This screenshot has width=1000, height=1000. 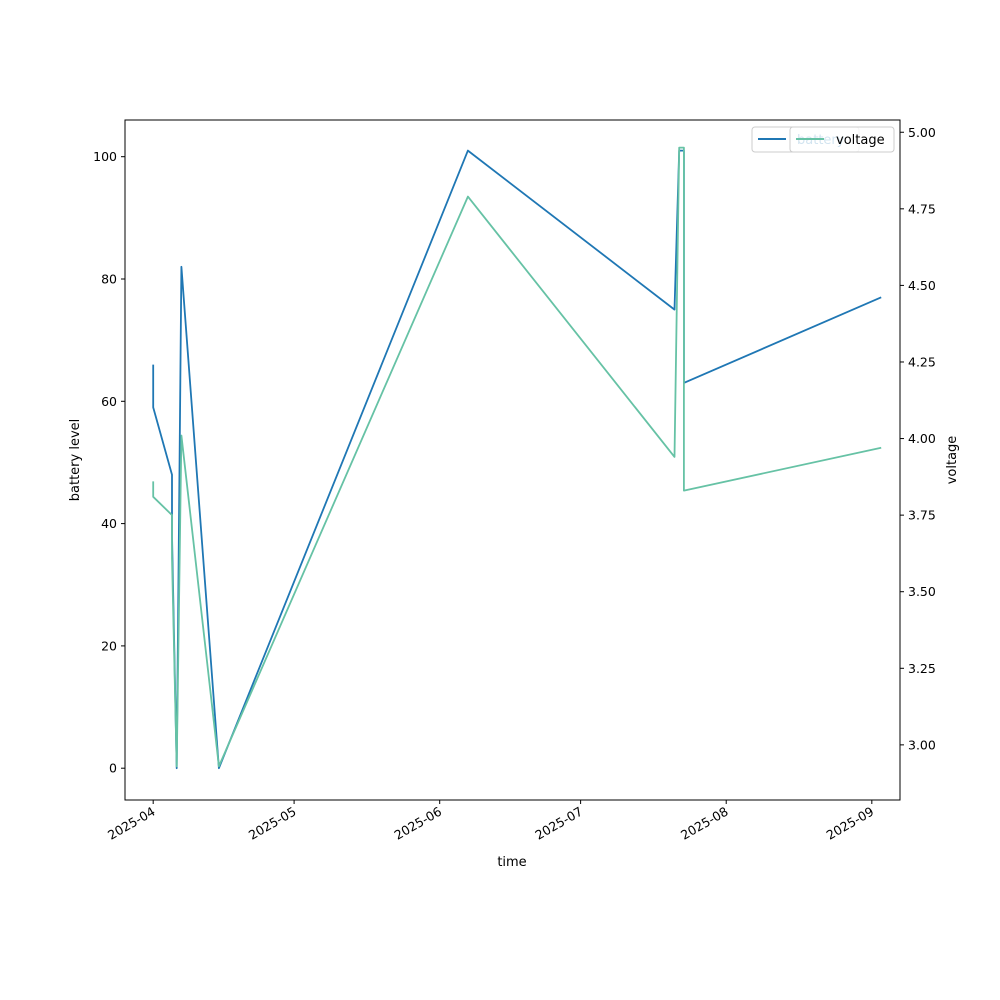 What do you see at coordinates (511, 862) in the screenshot?
I see `x-axis-title: time` at bounding box center [511, 862].